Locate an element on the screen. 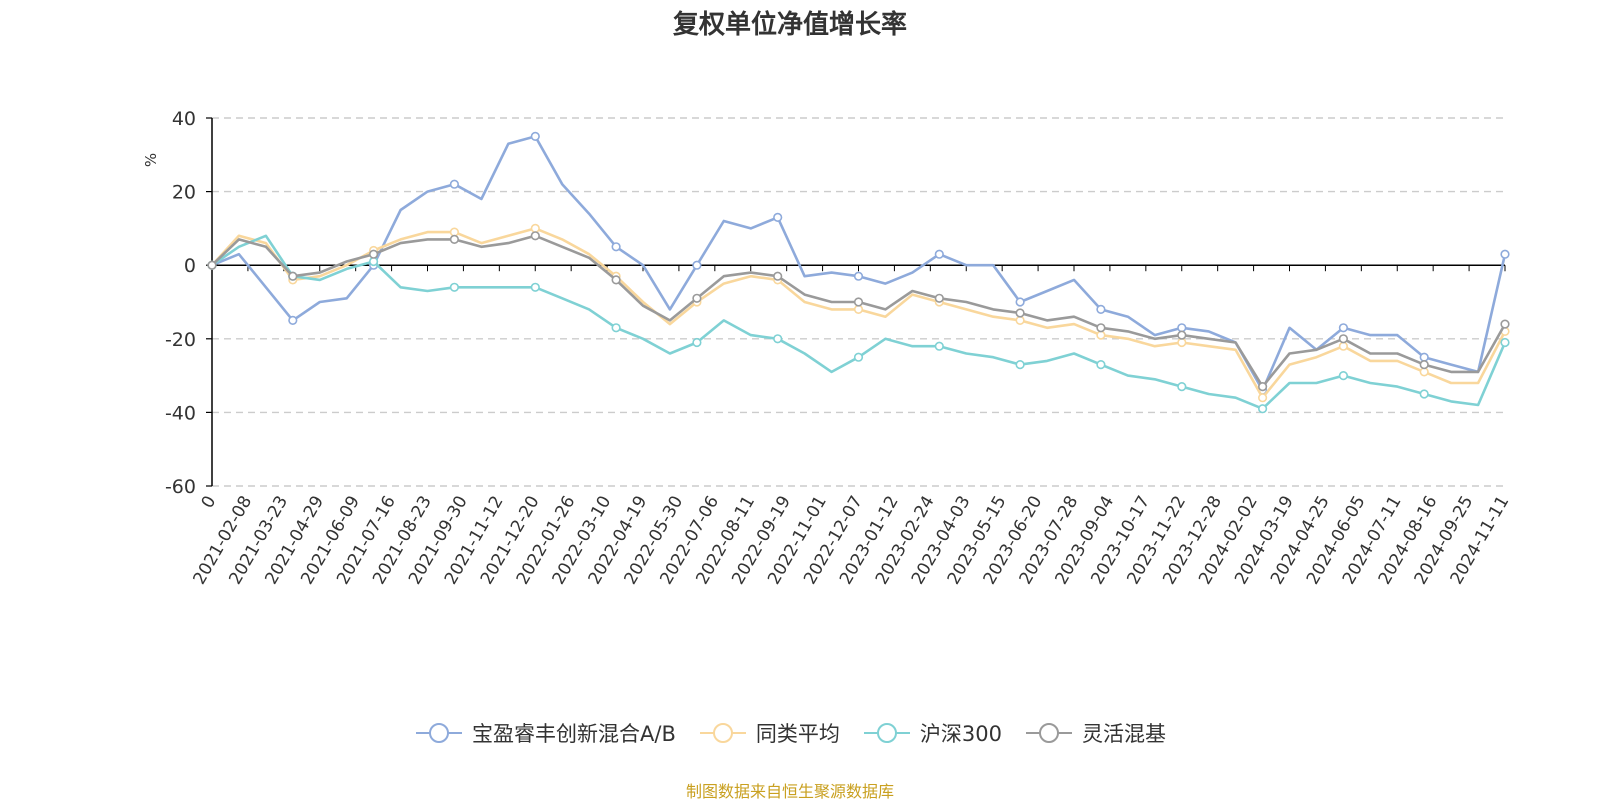 This screenshot has width=1600, height=802. legend-item: 沪深300 is located at coordinates (932, 733).